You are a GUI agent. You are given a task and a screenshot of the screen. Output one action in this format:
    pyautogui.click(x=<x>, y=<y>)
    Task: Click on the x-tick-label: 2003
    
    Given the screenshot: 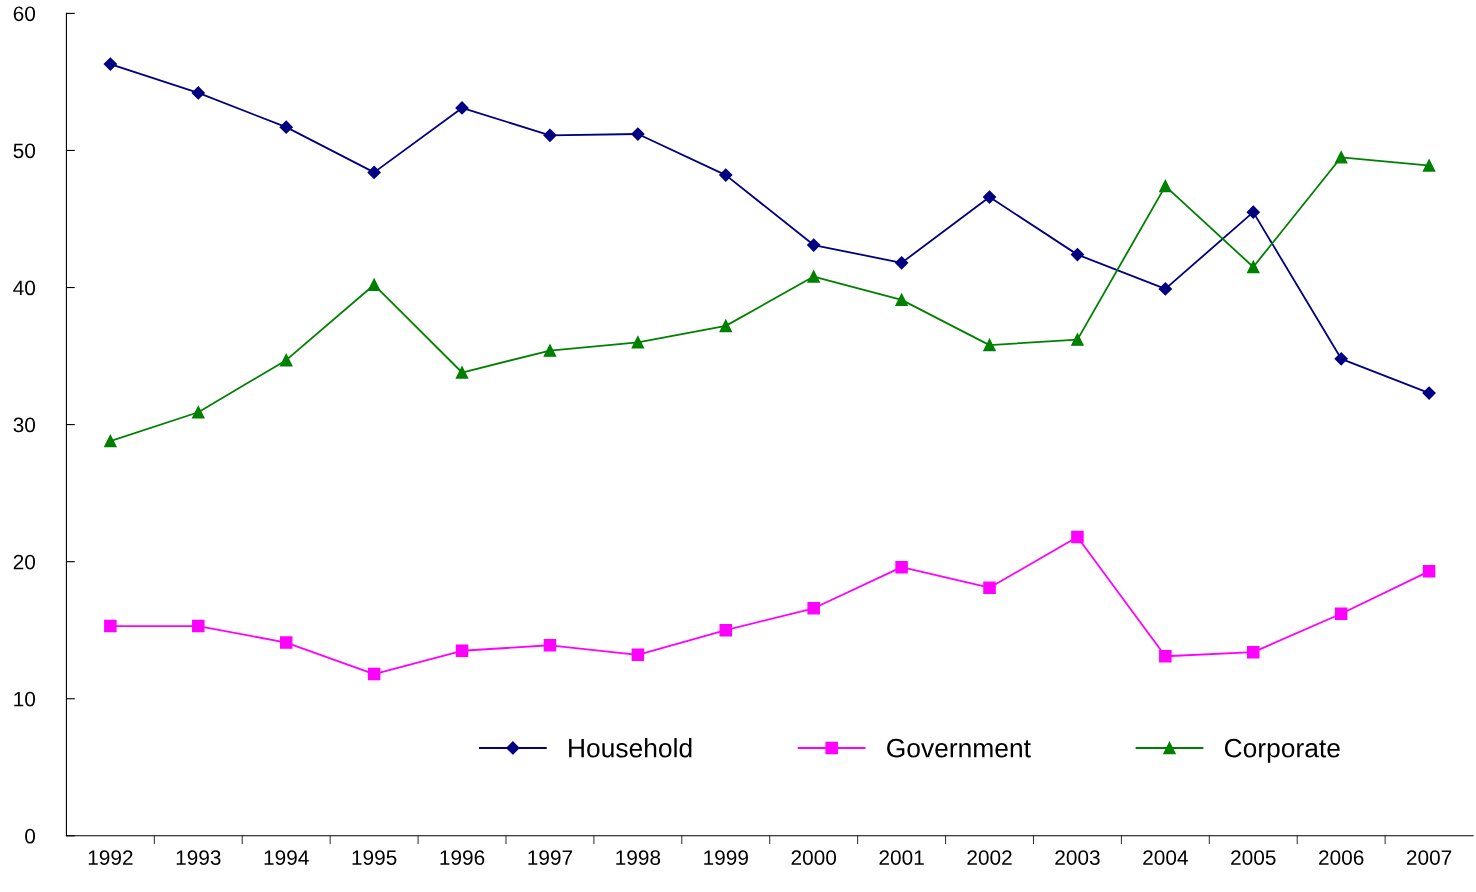 What is the action you would take?
    pyautogui.click(x=1077, y=857)
    